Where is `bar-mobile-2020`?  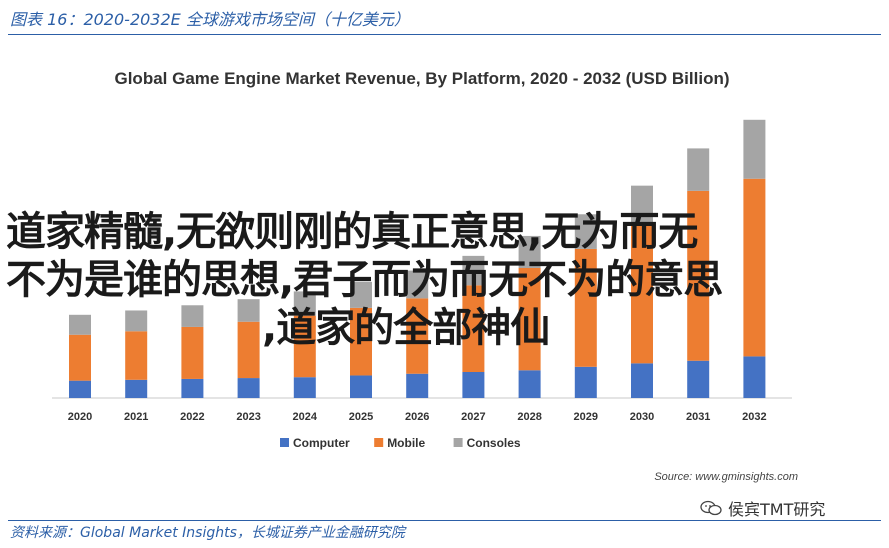
bar-mobile-2020 is located at coordinates (80, 357).